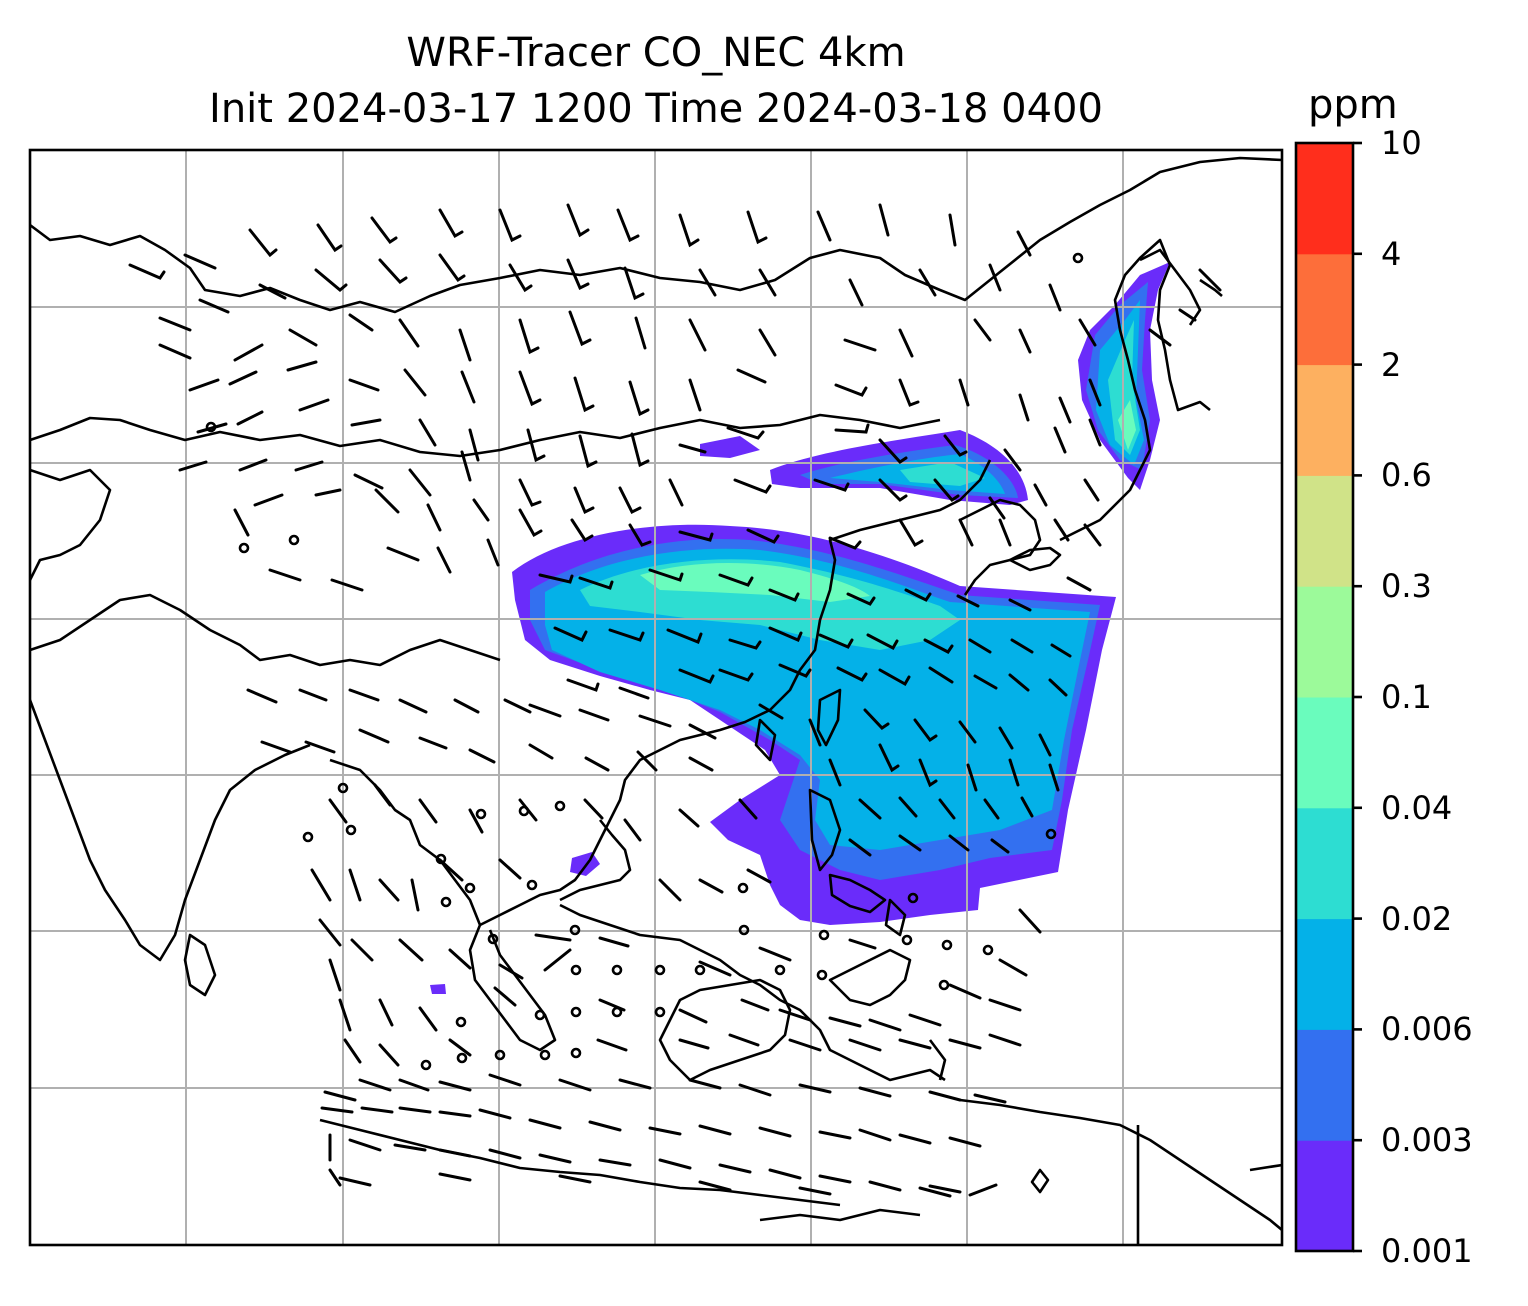  Describe the element at coordinates (1406, 586) in the screenshot. I see `colorbar-tick-label: 0.3` at that location.